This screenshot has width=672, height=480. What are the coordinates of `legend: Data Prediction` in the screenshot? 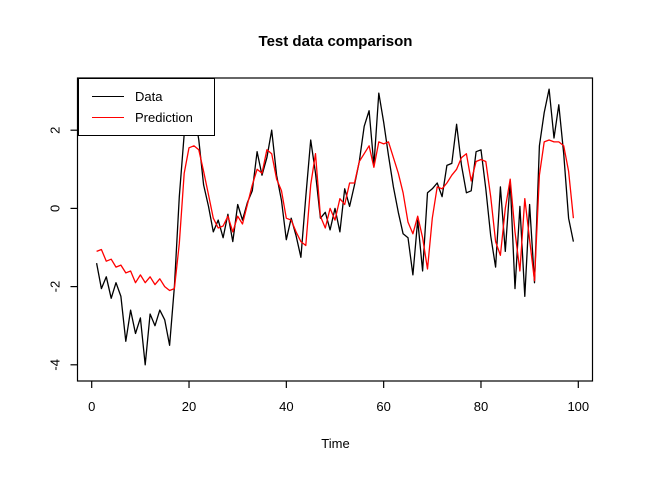 It's located at (146, 107).